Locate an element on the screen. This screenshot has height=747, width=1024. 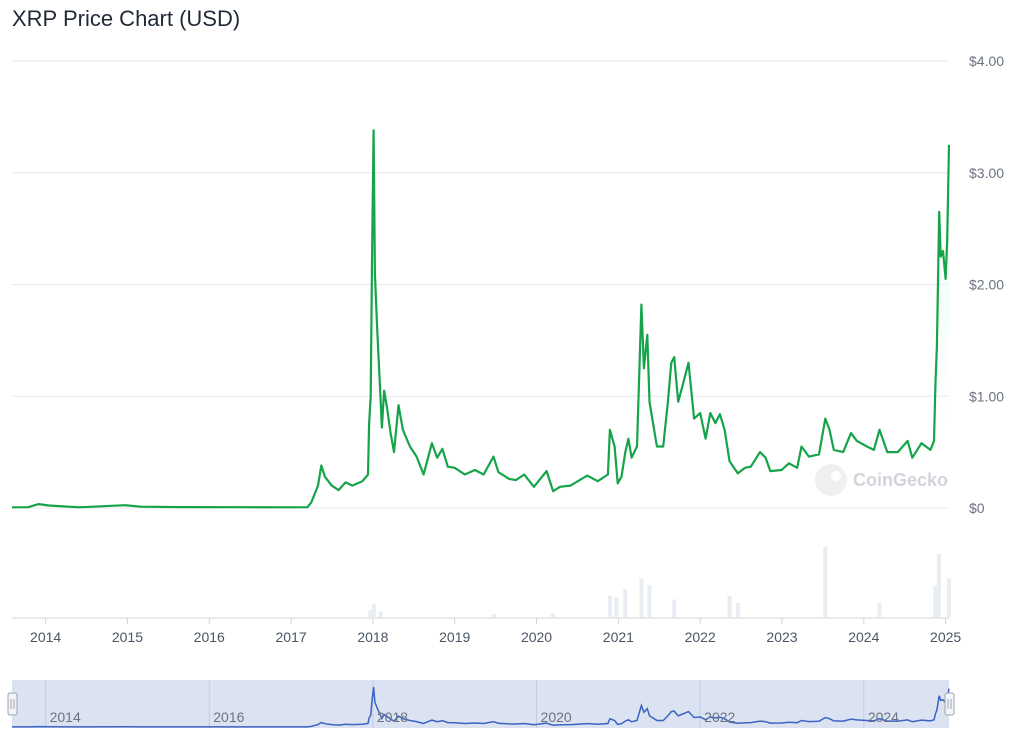
navigator-tick-label: 2016 is located at coordinates (228, 717).